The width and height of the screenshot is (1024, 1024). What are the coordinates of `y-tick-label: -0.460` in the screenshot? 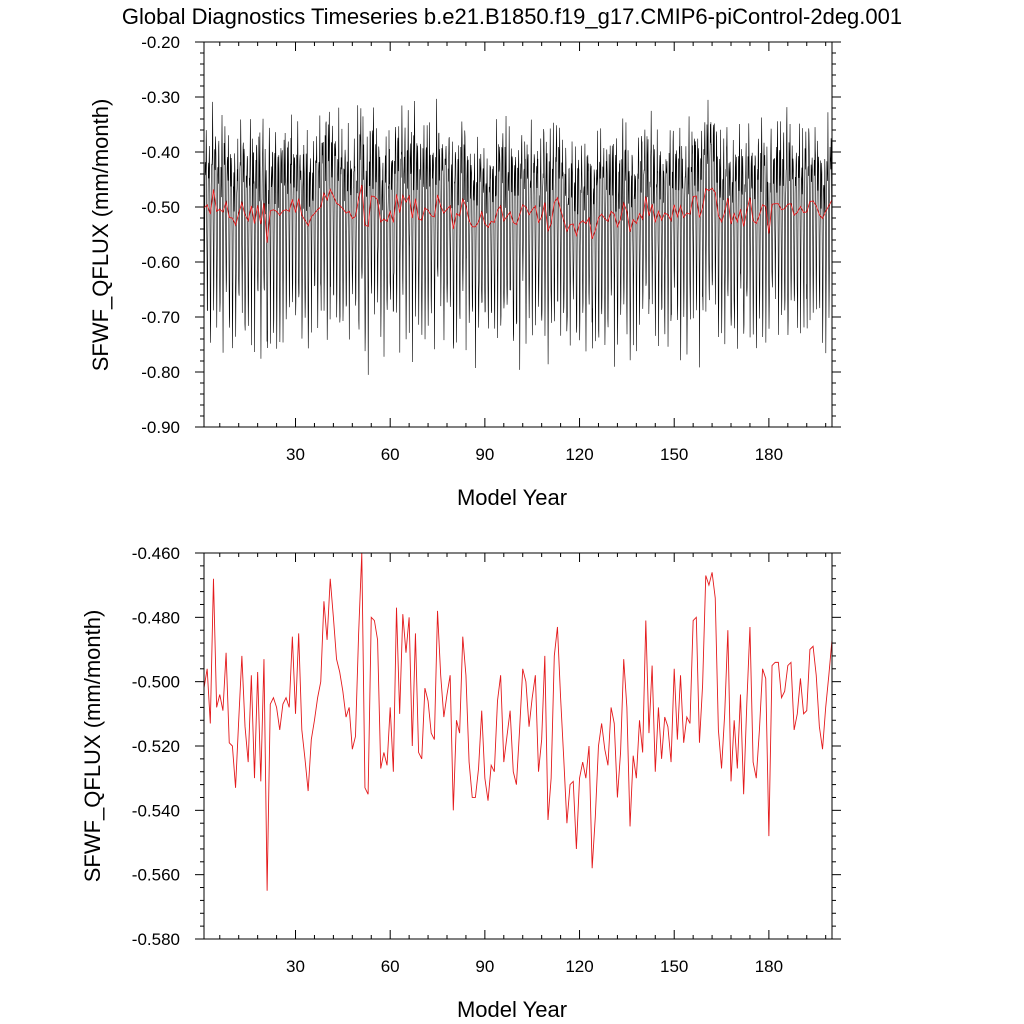 It's located at (156, 553).